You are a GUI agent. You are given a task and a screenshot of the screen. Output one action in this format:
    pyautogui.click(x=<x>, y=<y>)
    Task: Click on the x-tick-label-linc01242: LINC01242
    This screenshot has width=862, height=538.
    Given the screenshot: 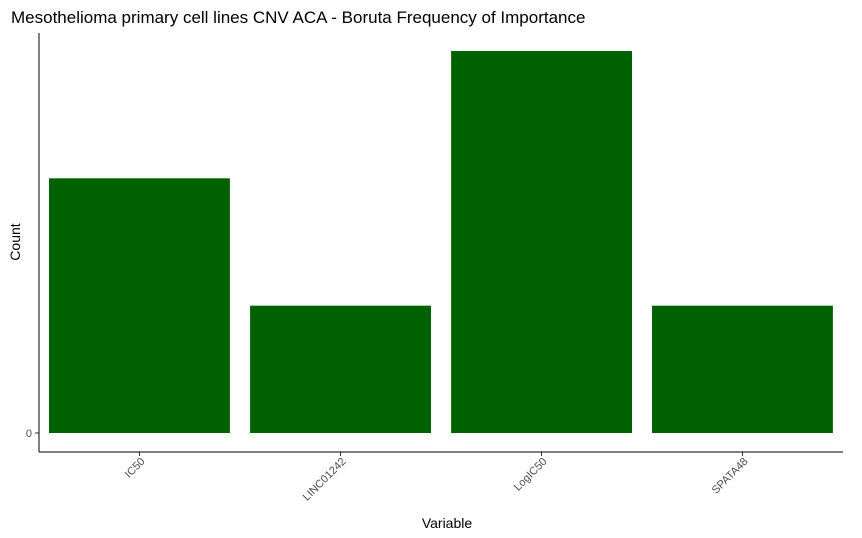 What is the action you would take?
    pyautogui.click(x=325, y=480)
    